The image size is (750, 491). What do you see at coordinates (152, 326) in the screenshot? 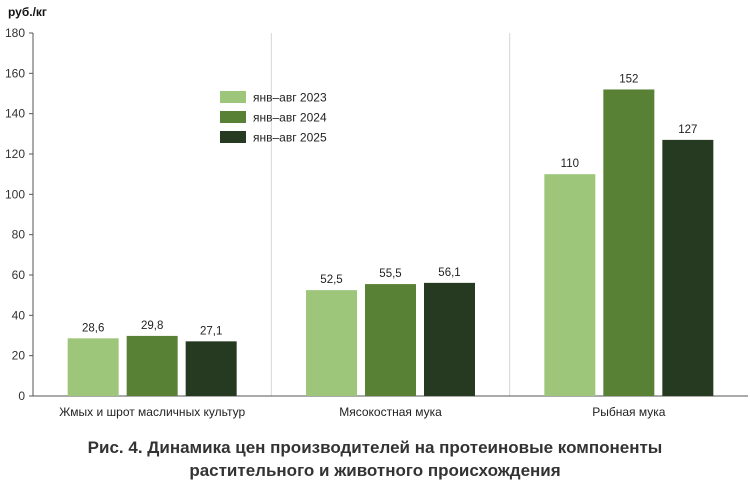
I see `data-label: 29,8` at bounding box center [152, 326].